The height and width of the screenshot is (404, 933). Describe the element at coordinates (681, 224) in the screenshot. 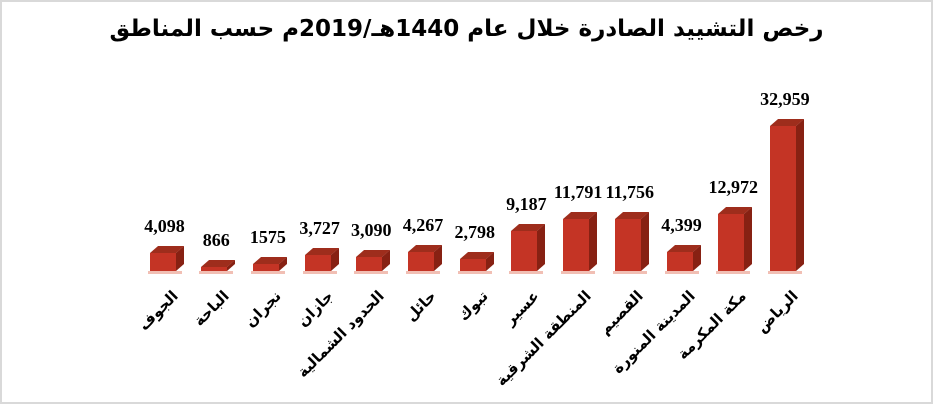

I see `value-label: 4,399` at that location.